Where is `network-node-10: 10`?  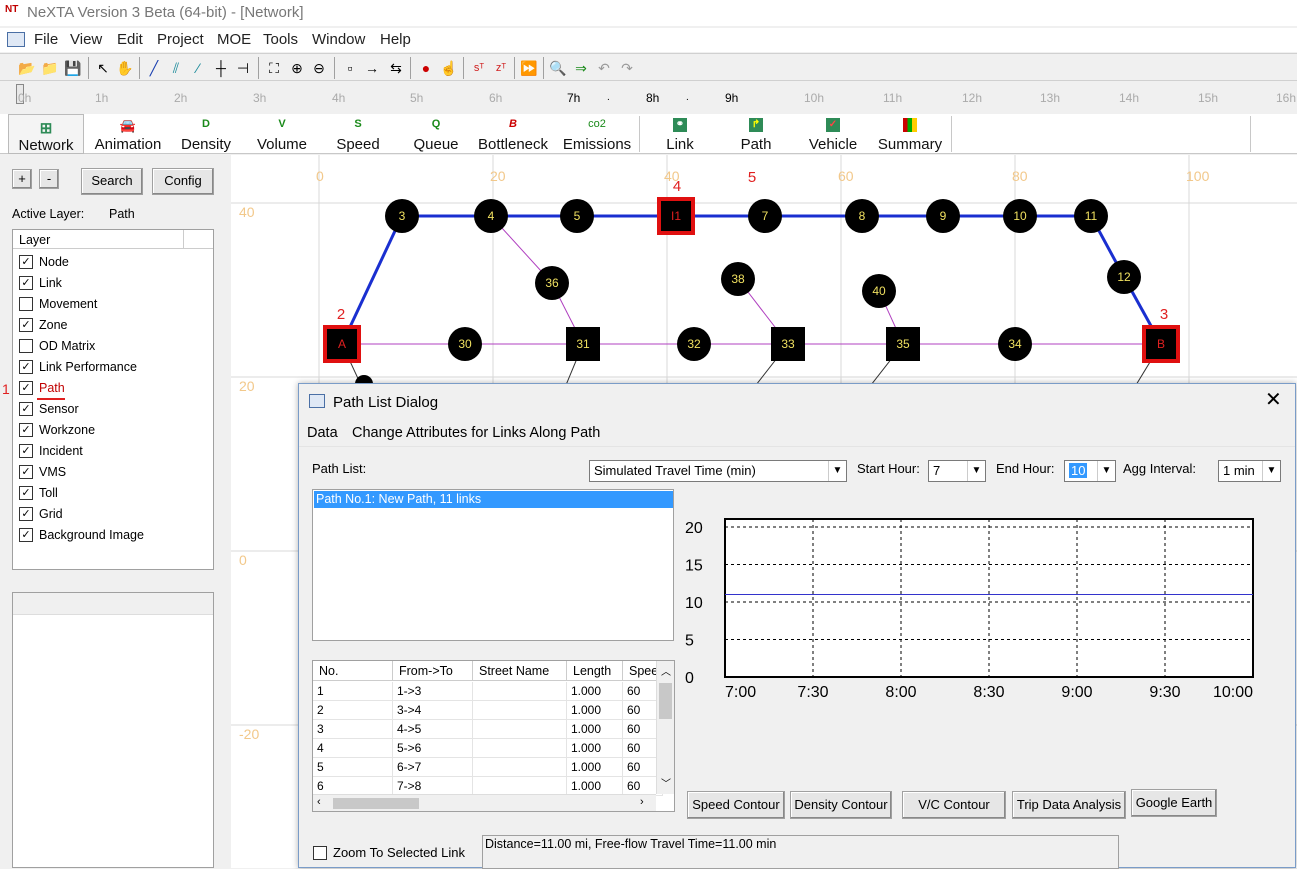
network-node-10: 10 is located at coordinates (1020, 216).